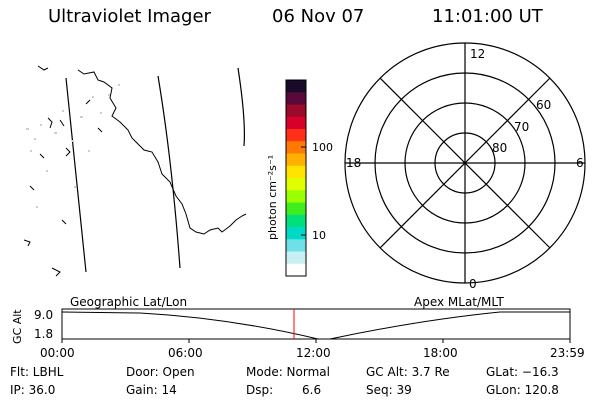 The width and height of the screenshot is (600, 400). I want to click on dsp-label: Dsp:, so click(260, 390).